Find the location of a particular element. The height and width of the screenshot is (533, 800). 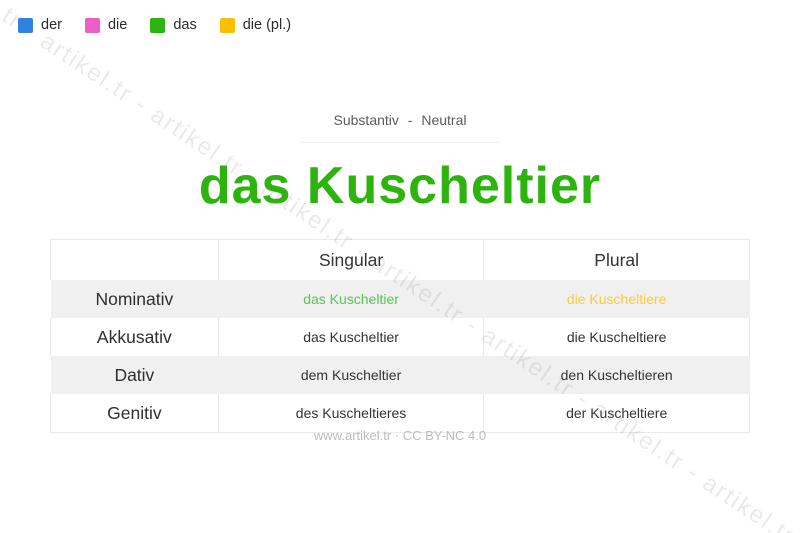

legend-item-der: der is located at coordinates (40, 25).